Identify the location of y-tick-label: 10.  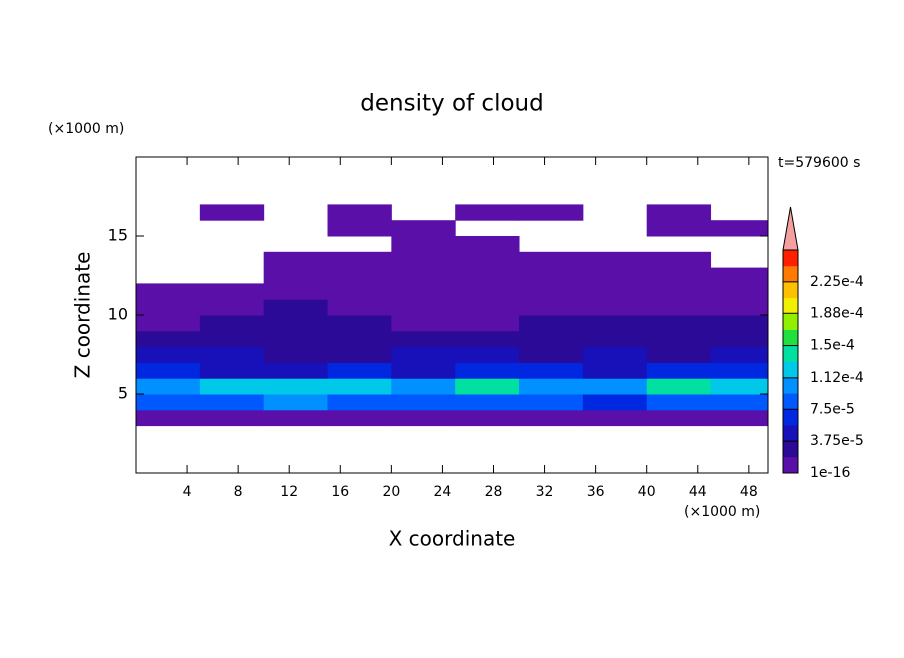
(118, 314).